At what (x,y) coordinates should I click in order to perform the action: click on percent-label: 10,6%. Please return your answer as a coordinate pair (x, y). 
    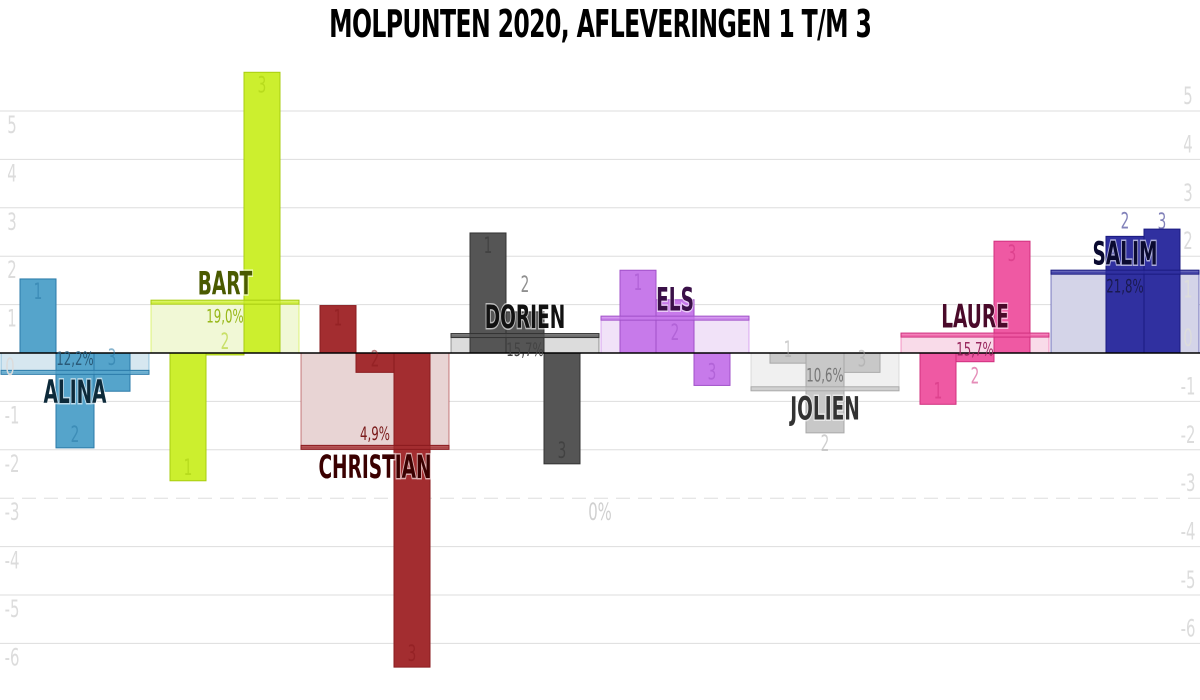
    Looking at the image, I should click on (824, 374).